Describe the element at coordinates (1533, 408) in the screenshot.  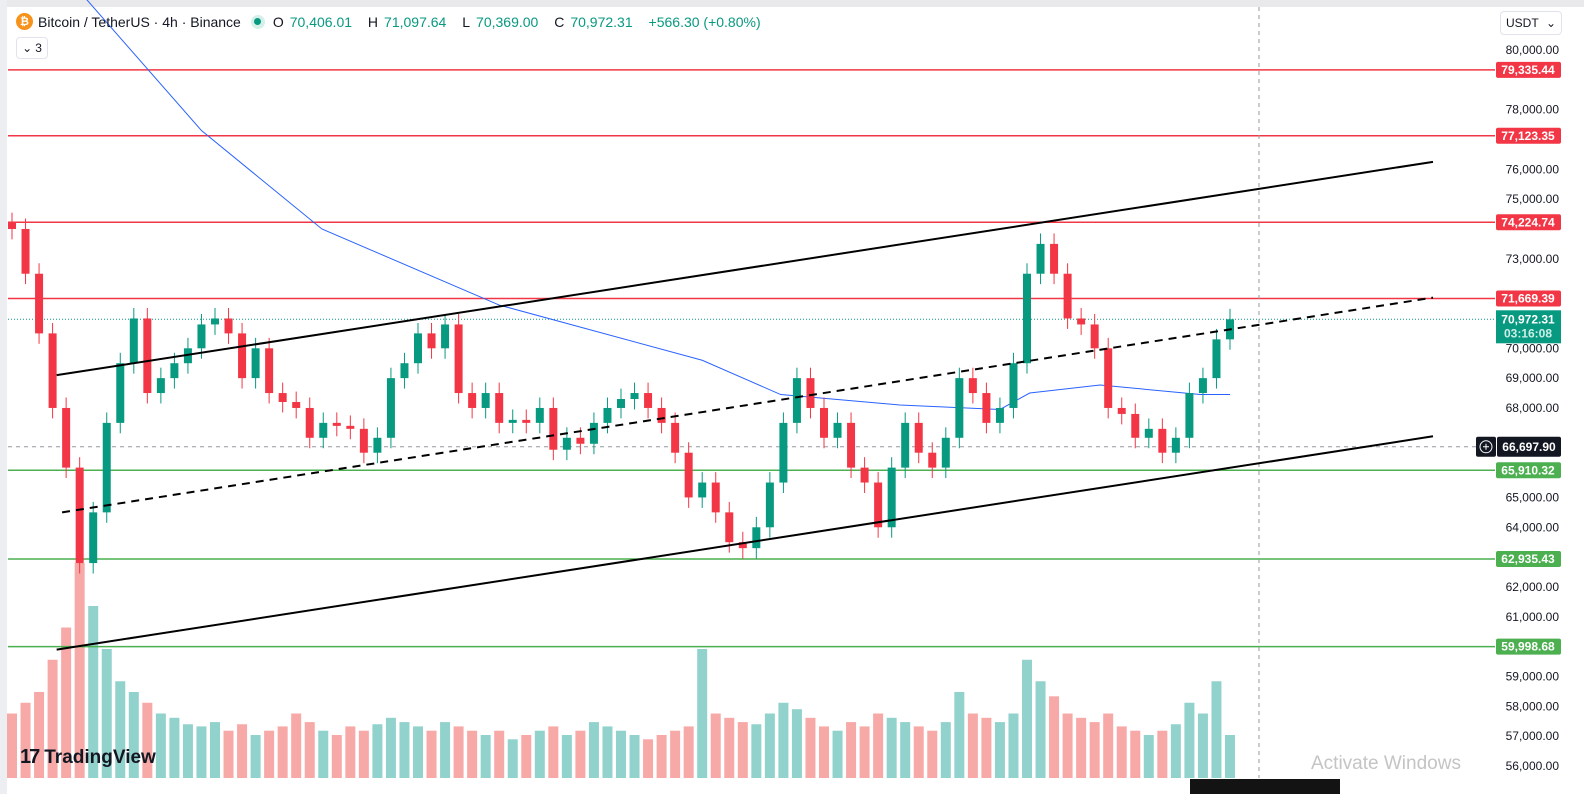
I see `price-tick-label: 68,000.00` at that location.